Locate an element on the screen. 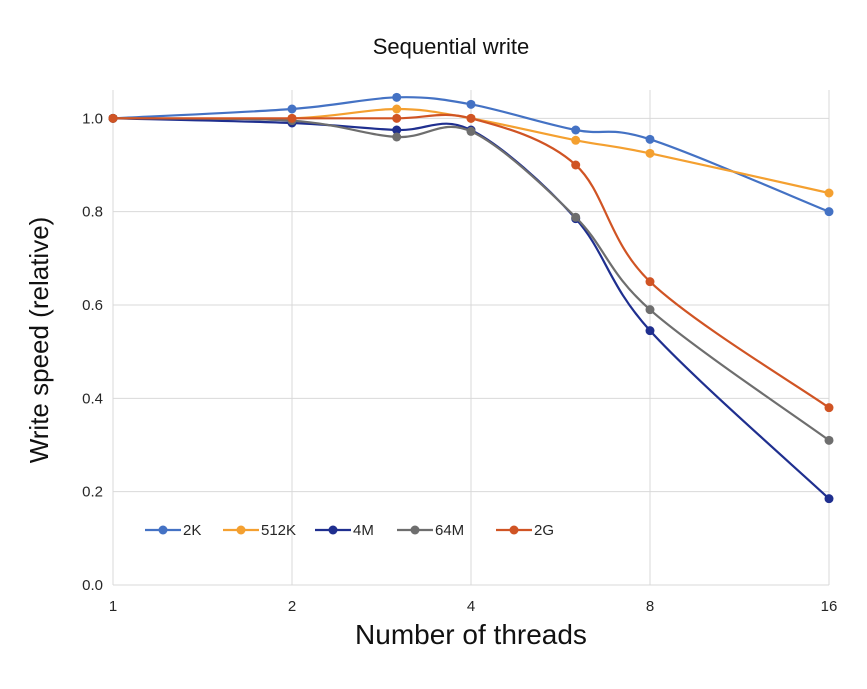 This screenshot has width=867, height=689. legend-item: 512K is located at coordinates (259, 530).